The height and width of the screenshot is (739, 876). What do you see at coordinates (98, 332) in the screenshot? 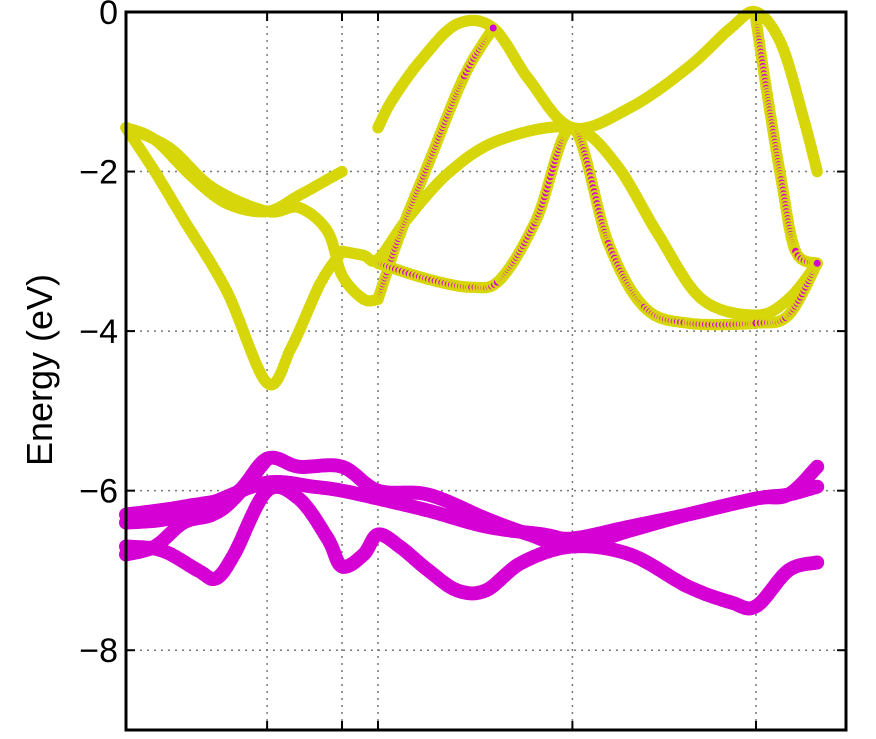
I see `y-tick-label: −4` at bounding box center [98, 332].